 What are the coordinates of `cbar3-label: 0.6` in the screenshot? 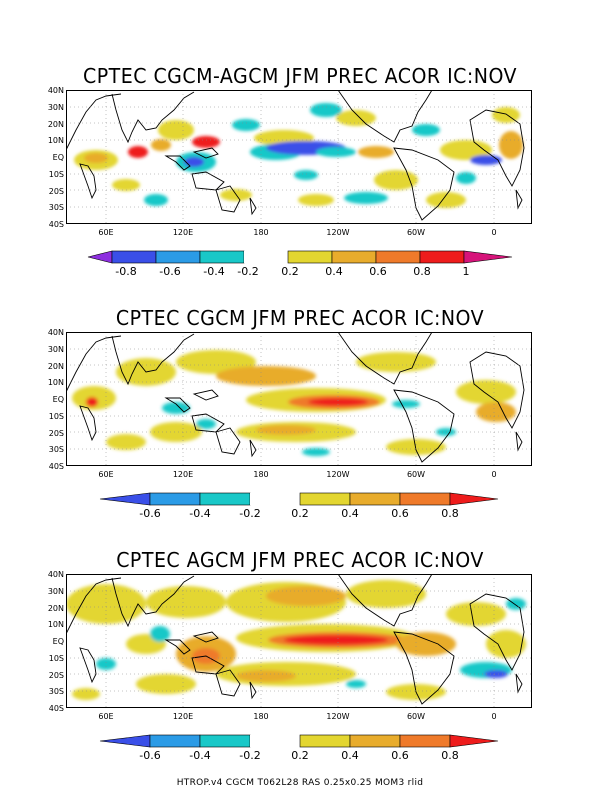 It's located at (400, 755).